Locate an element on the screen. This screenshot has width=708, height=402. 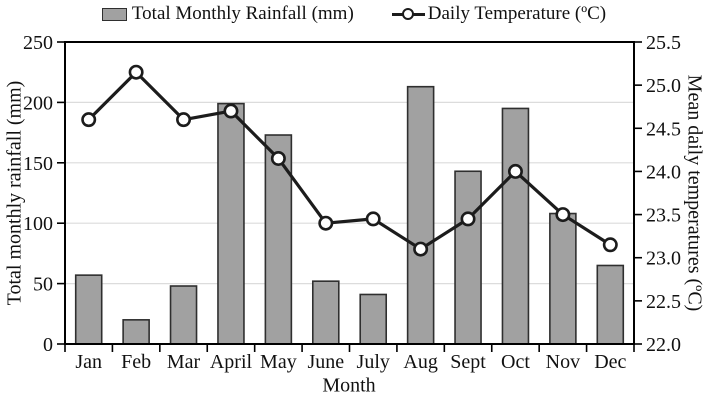
x-tick-label-June: June is located at coordinates (325, 362).